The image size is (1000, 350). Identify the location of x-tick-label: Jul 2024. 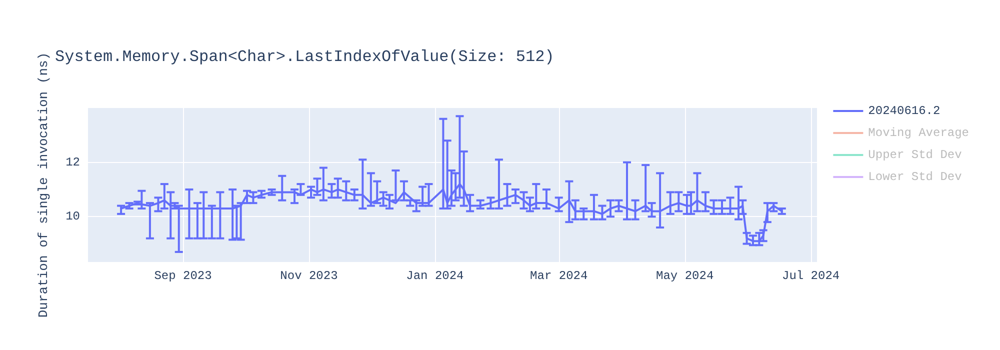
(811, 276).